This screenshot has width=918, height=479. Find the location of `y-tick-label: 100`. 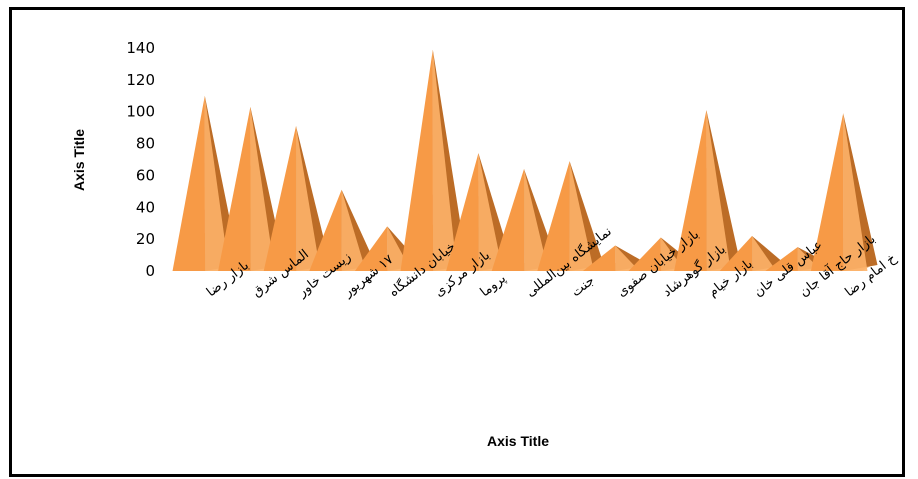

y-tick-label: 100 is located at coordinates (140, 112).